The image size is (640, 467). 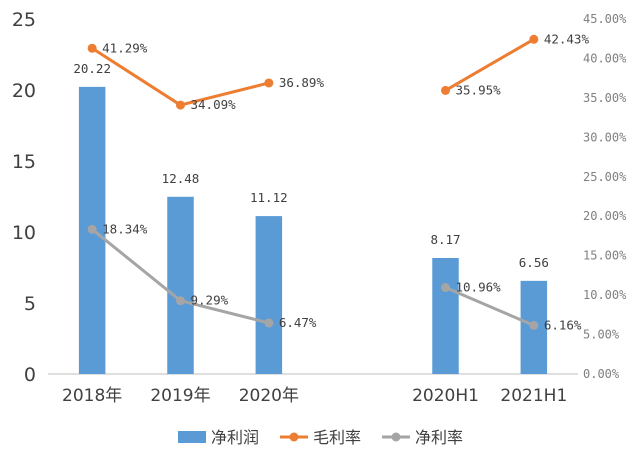 What do you see at coordinates (445, 239) in the screenshot?
I see `bar-value-label: 8.17` at bounding box center [445, 239].